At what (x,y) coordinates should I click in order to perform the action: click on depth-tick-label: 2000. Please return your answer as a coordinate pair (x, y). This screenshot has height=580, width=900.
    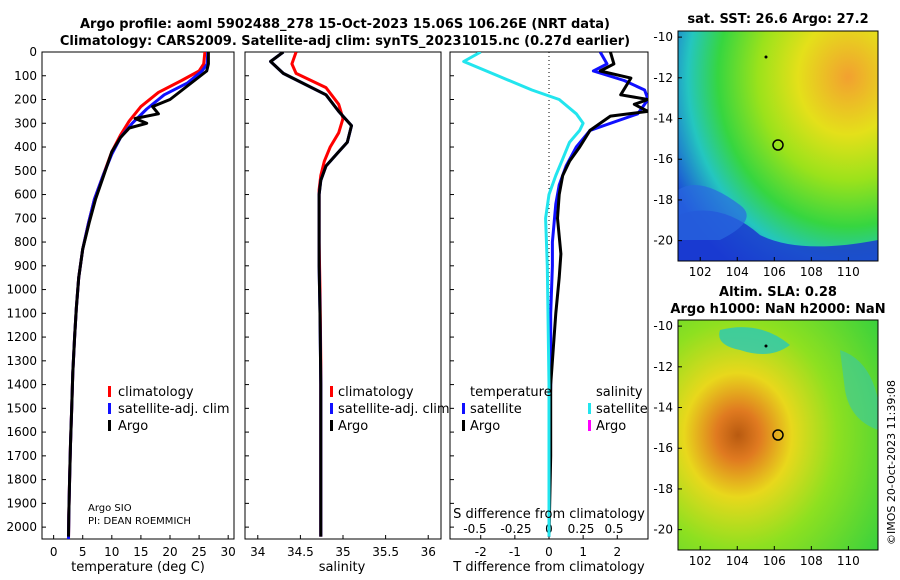
    Looking at the image, I should click on (21, 527).